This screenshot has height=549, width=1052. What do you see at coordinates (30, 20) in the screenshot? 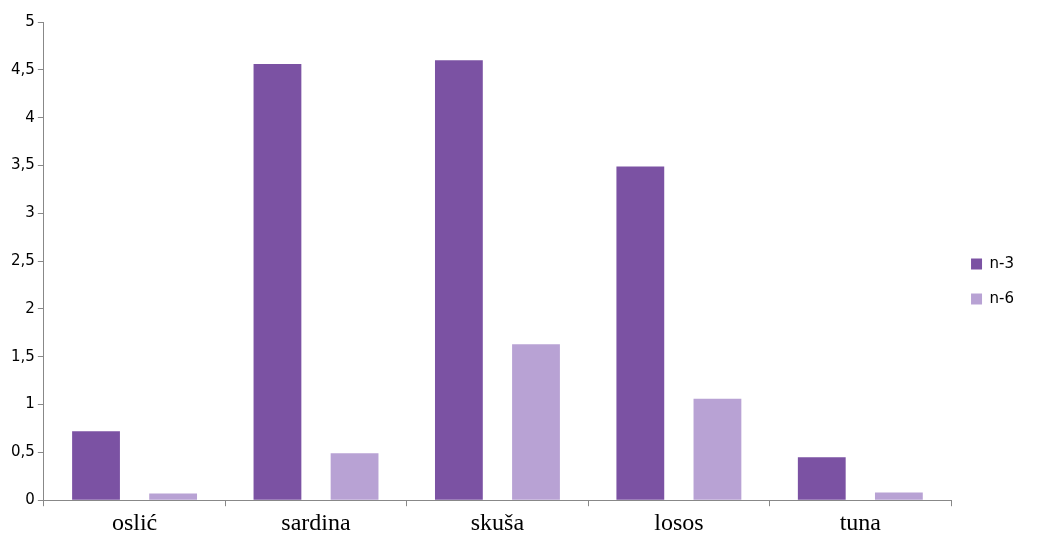
I see `y-tick-label: 5` at bounding box center [30, 20].